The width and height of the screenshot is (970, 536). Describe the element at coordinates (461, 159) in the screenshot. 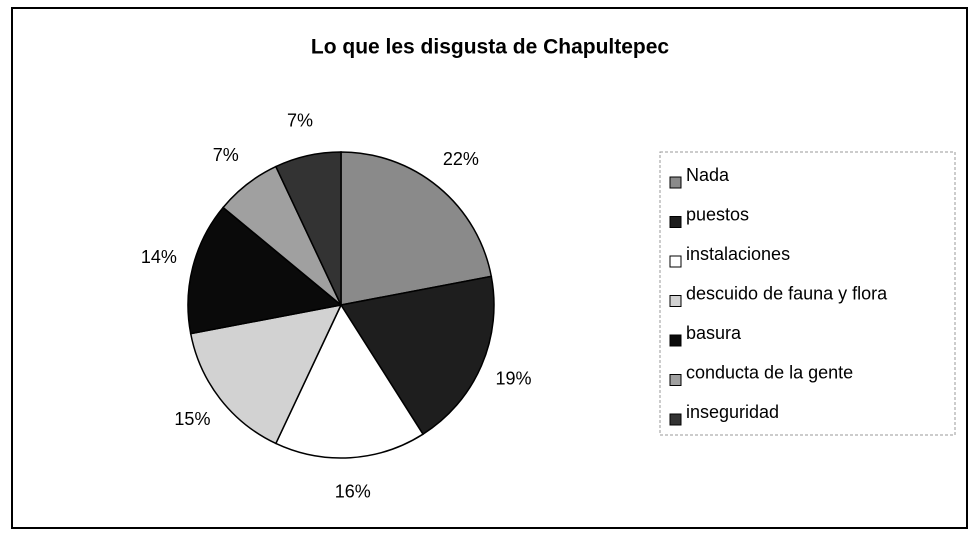

I see `data-label: 22%` at that location.